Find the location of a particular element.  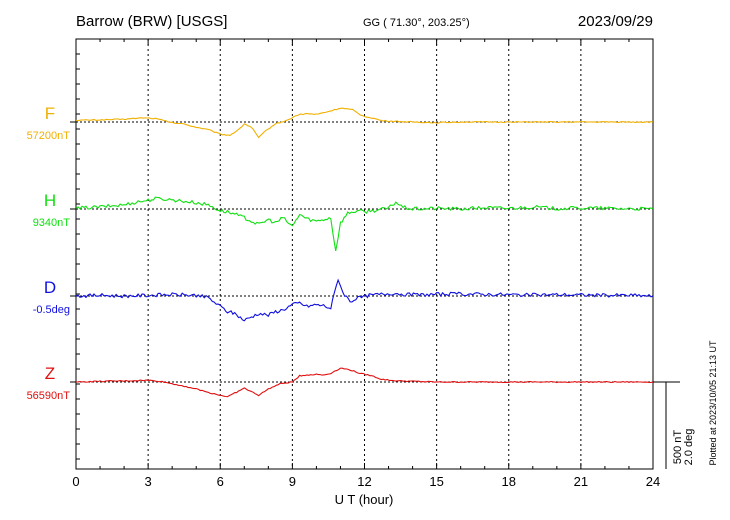

series-h-line is located at coordinates (364, 224).